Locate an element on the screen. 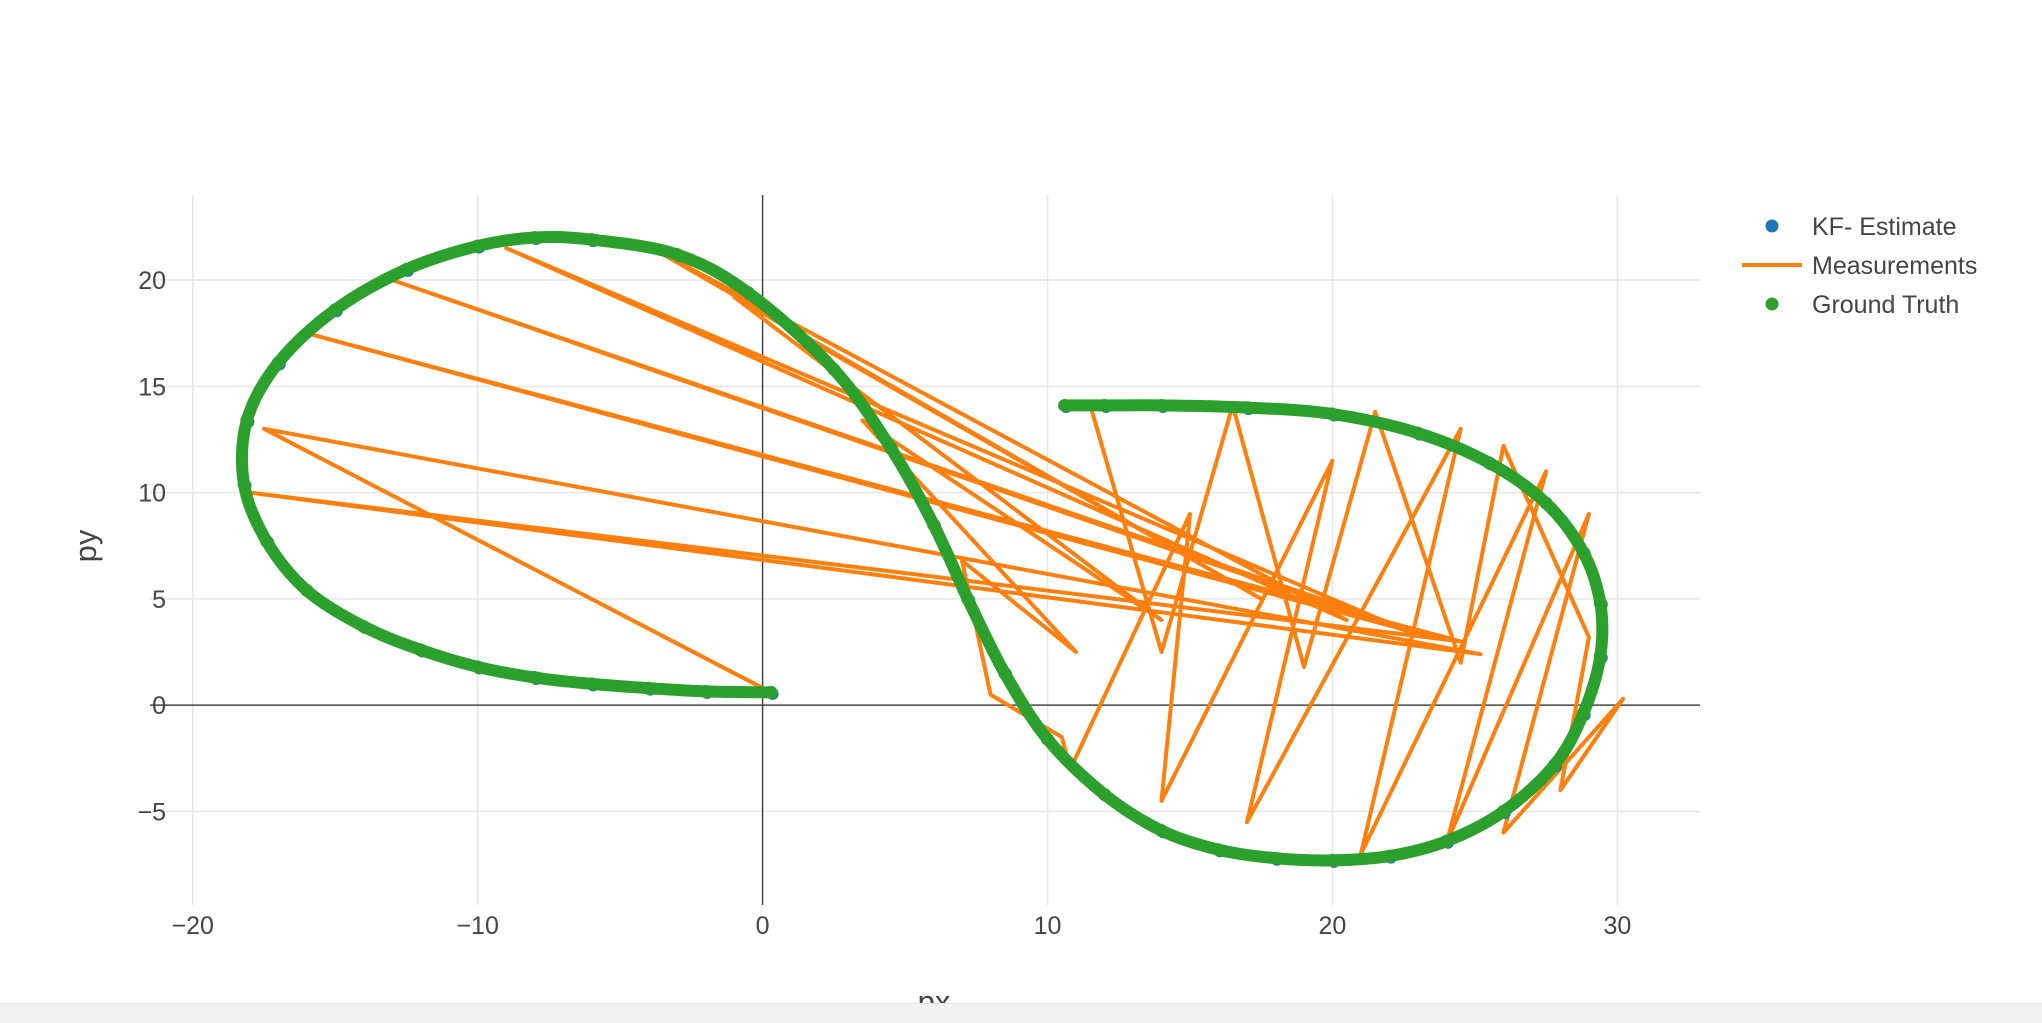  legend-item: KF- Estimate is located at coordinates (1861, 227).